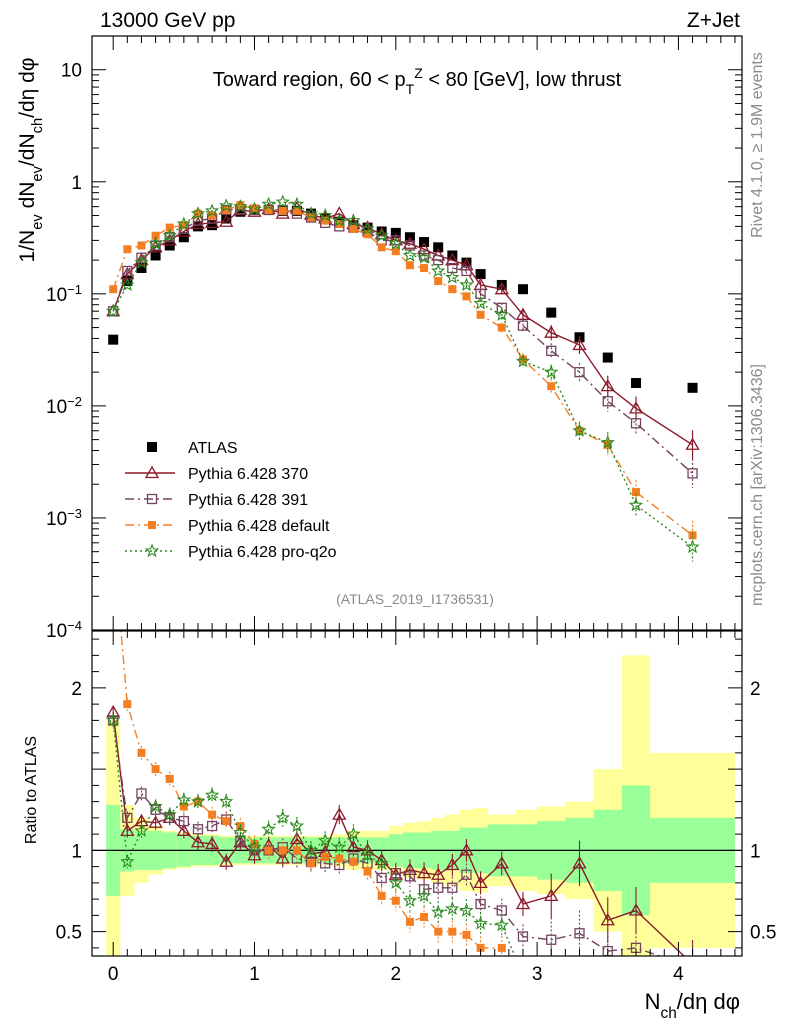 The height and width of the screenshot is (1024, 786). Describe the element at coordinates (254, 974) in the screenshot. I see `x-tick-label: 1` at that location.